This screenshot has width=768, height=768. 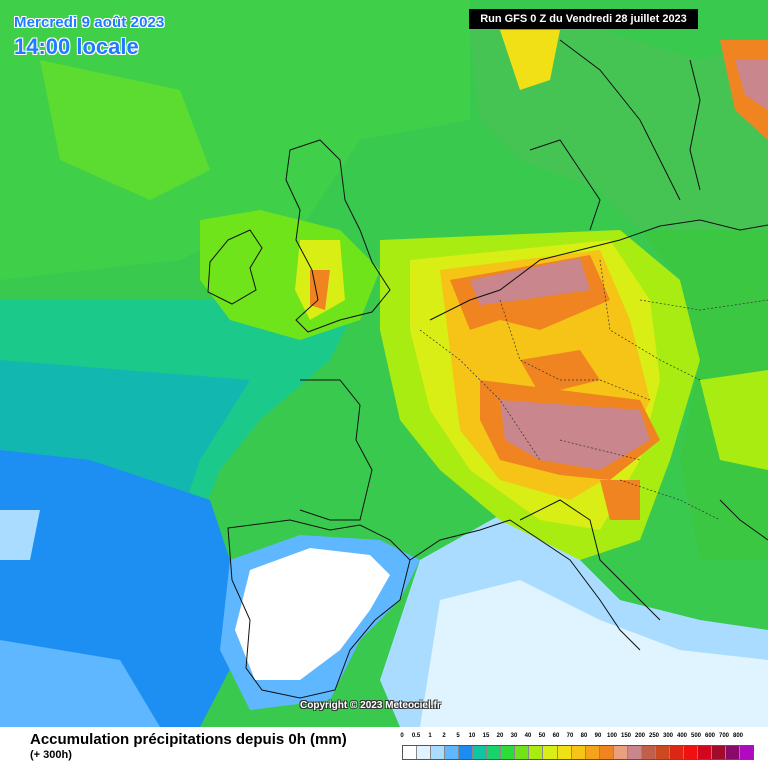 I want to click on valid-date: Mercredi 9 août 2023, so click(x=89, y=22).